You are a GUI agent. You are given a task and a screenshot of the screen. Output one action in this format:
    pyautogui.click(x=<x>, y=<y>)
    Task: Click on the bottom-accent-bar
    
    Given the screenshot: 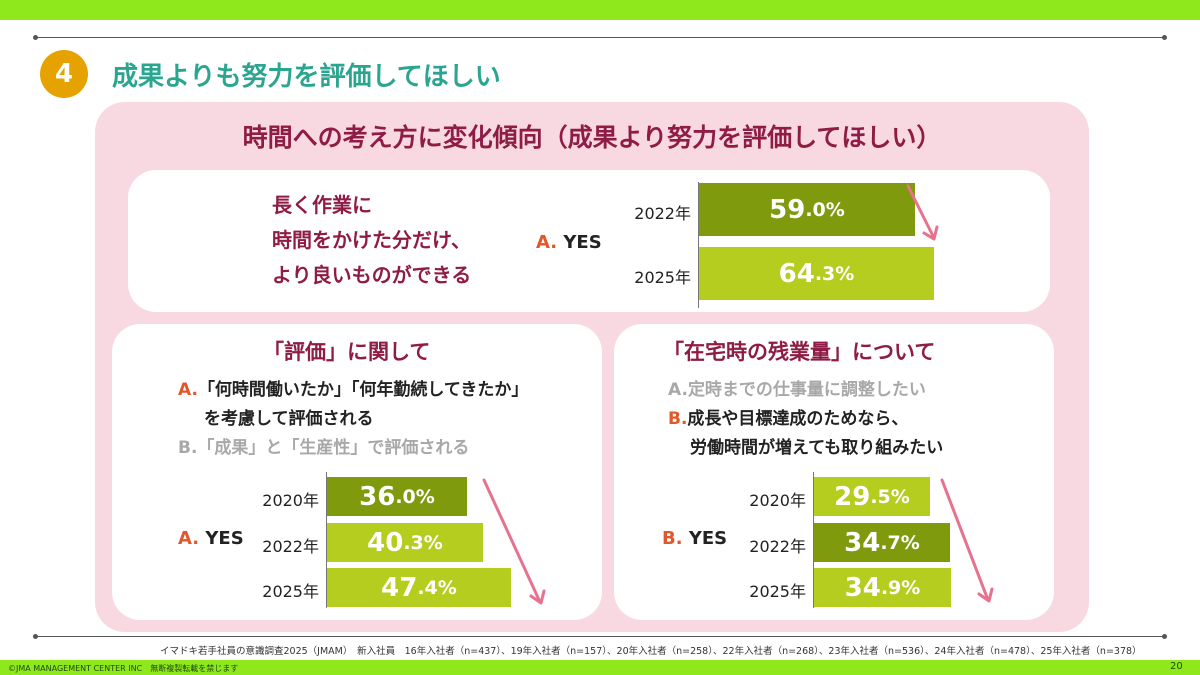 What is the action you would take?
    pyautogui.click(x=600, y=667)
    